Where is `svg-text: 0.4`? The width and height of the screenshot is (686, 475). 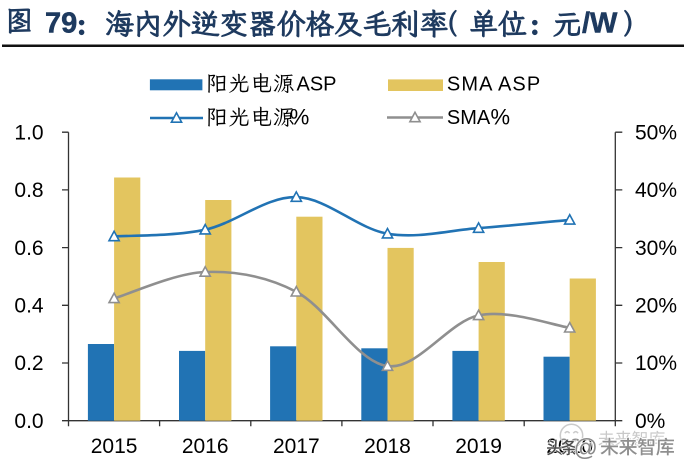
svg-text: 0.4 is located at coordinates (29, 306).